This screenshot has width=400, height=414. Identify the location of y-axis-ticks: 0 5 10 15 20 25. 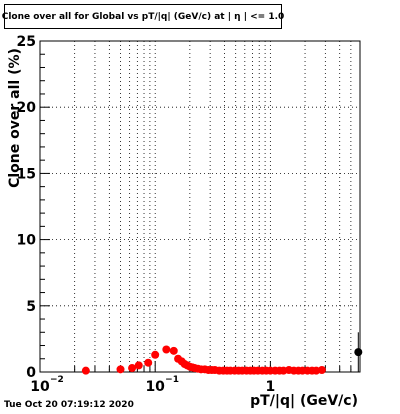
(33, 207).